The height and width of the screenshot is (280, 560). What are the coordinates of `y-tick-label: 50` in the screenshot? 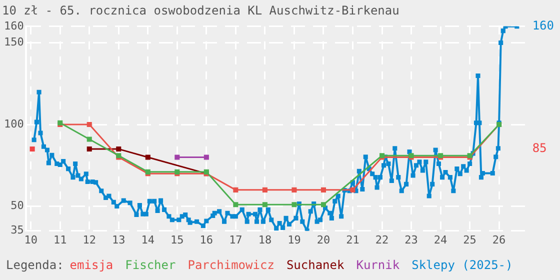 It's located at (17, 205).